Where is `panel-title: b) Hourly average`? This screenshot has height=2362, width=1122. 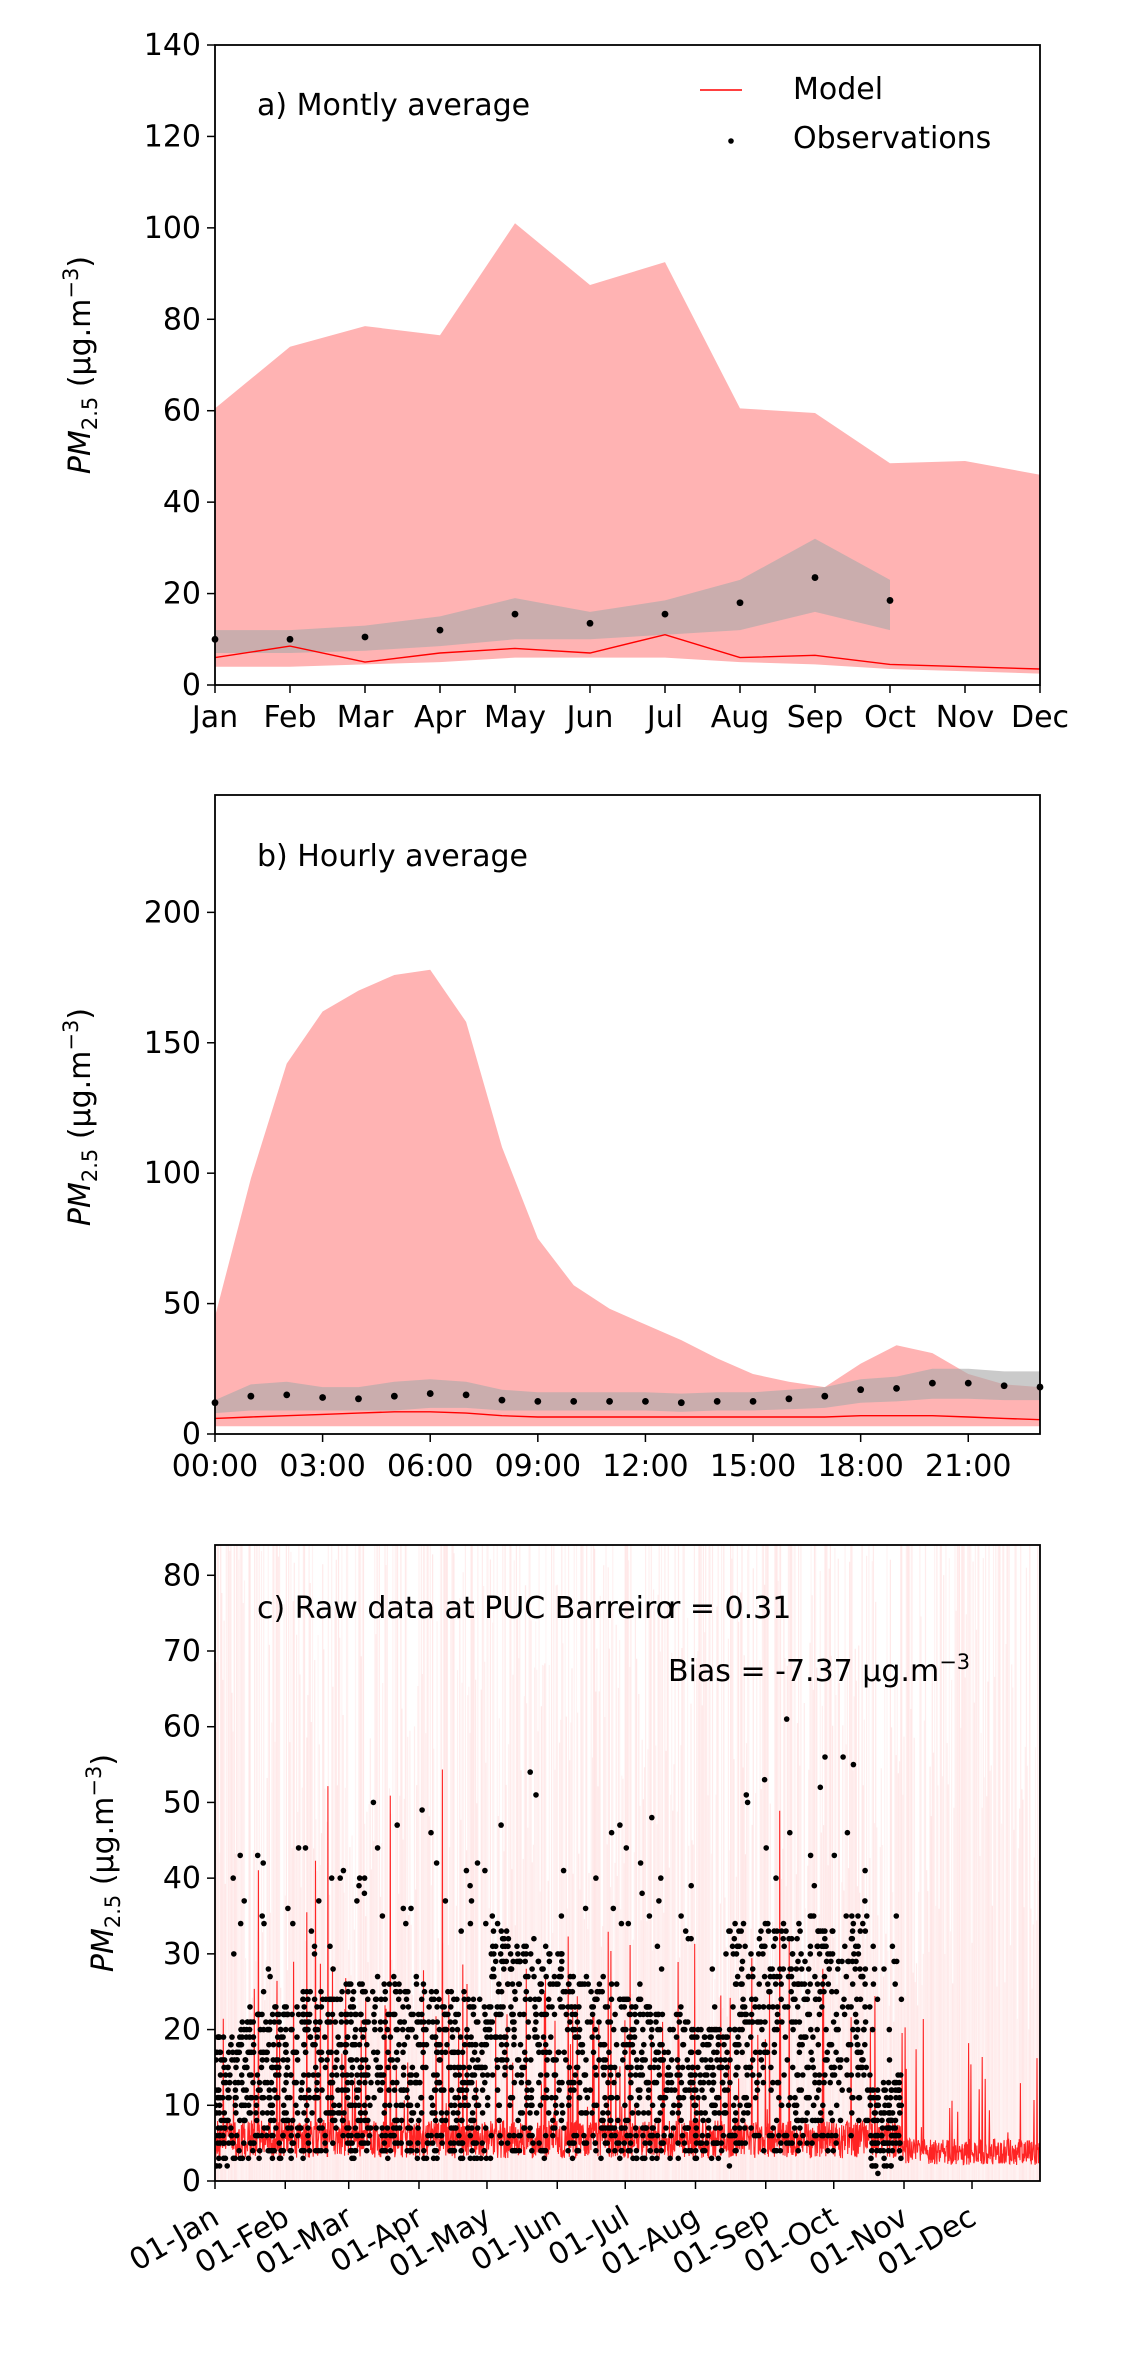 panel-title: b) Hourly average is located at coordinates (392, 856).